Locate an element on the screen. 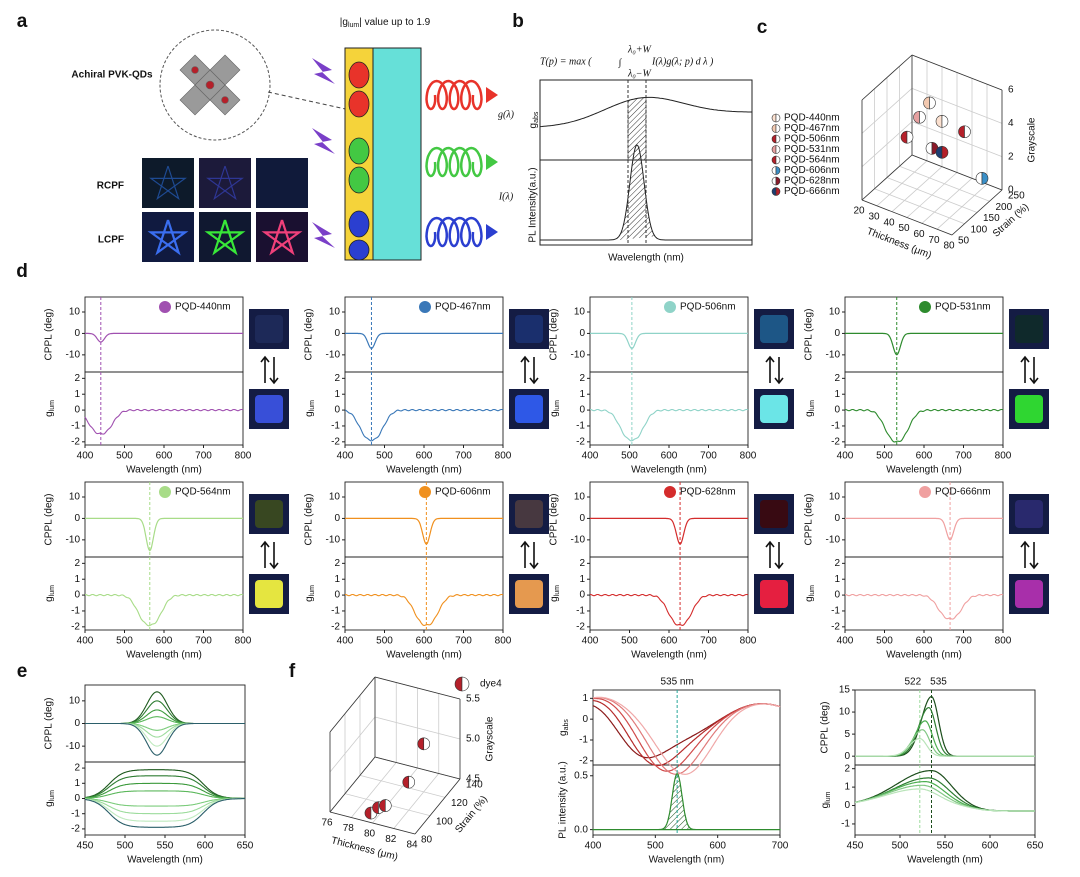 This screenshot has height=877, width=1080. legend-swatch is located at coordinates (776, 128).